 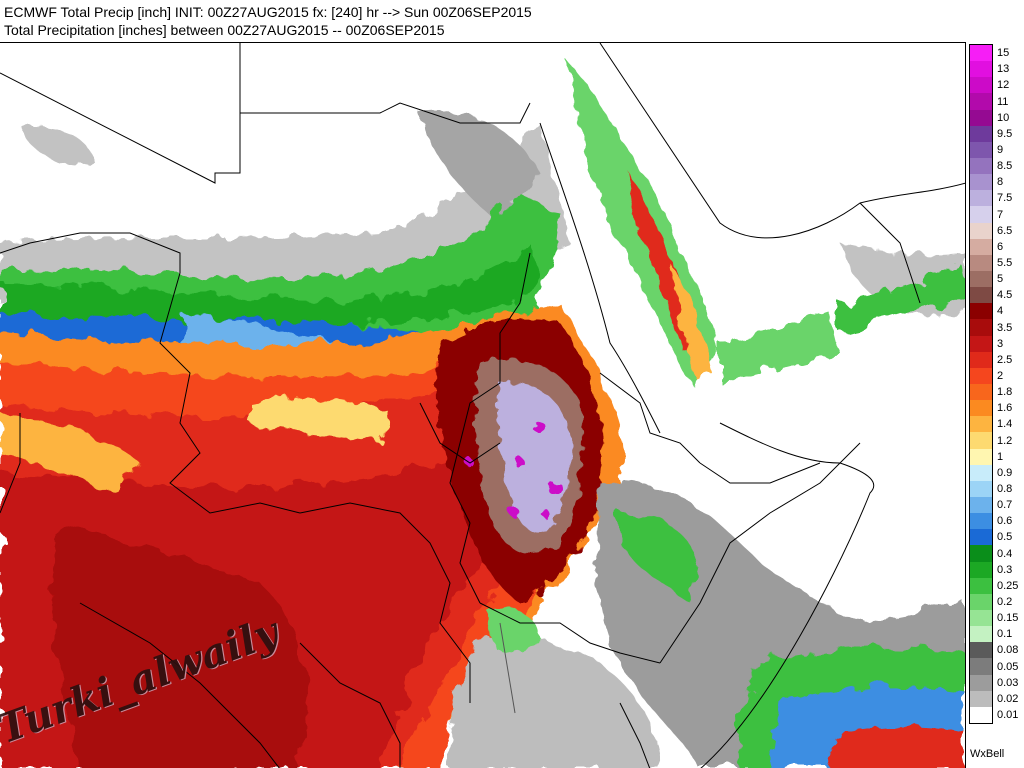 What do you see at coordinates (1003, 85) in the screenshot?
I see `legend-label: 12` at bounding box center [1003, 85].